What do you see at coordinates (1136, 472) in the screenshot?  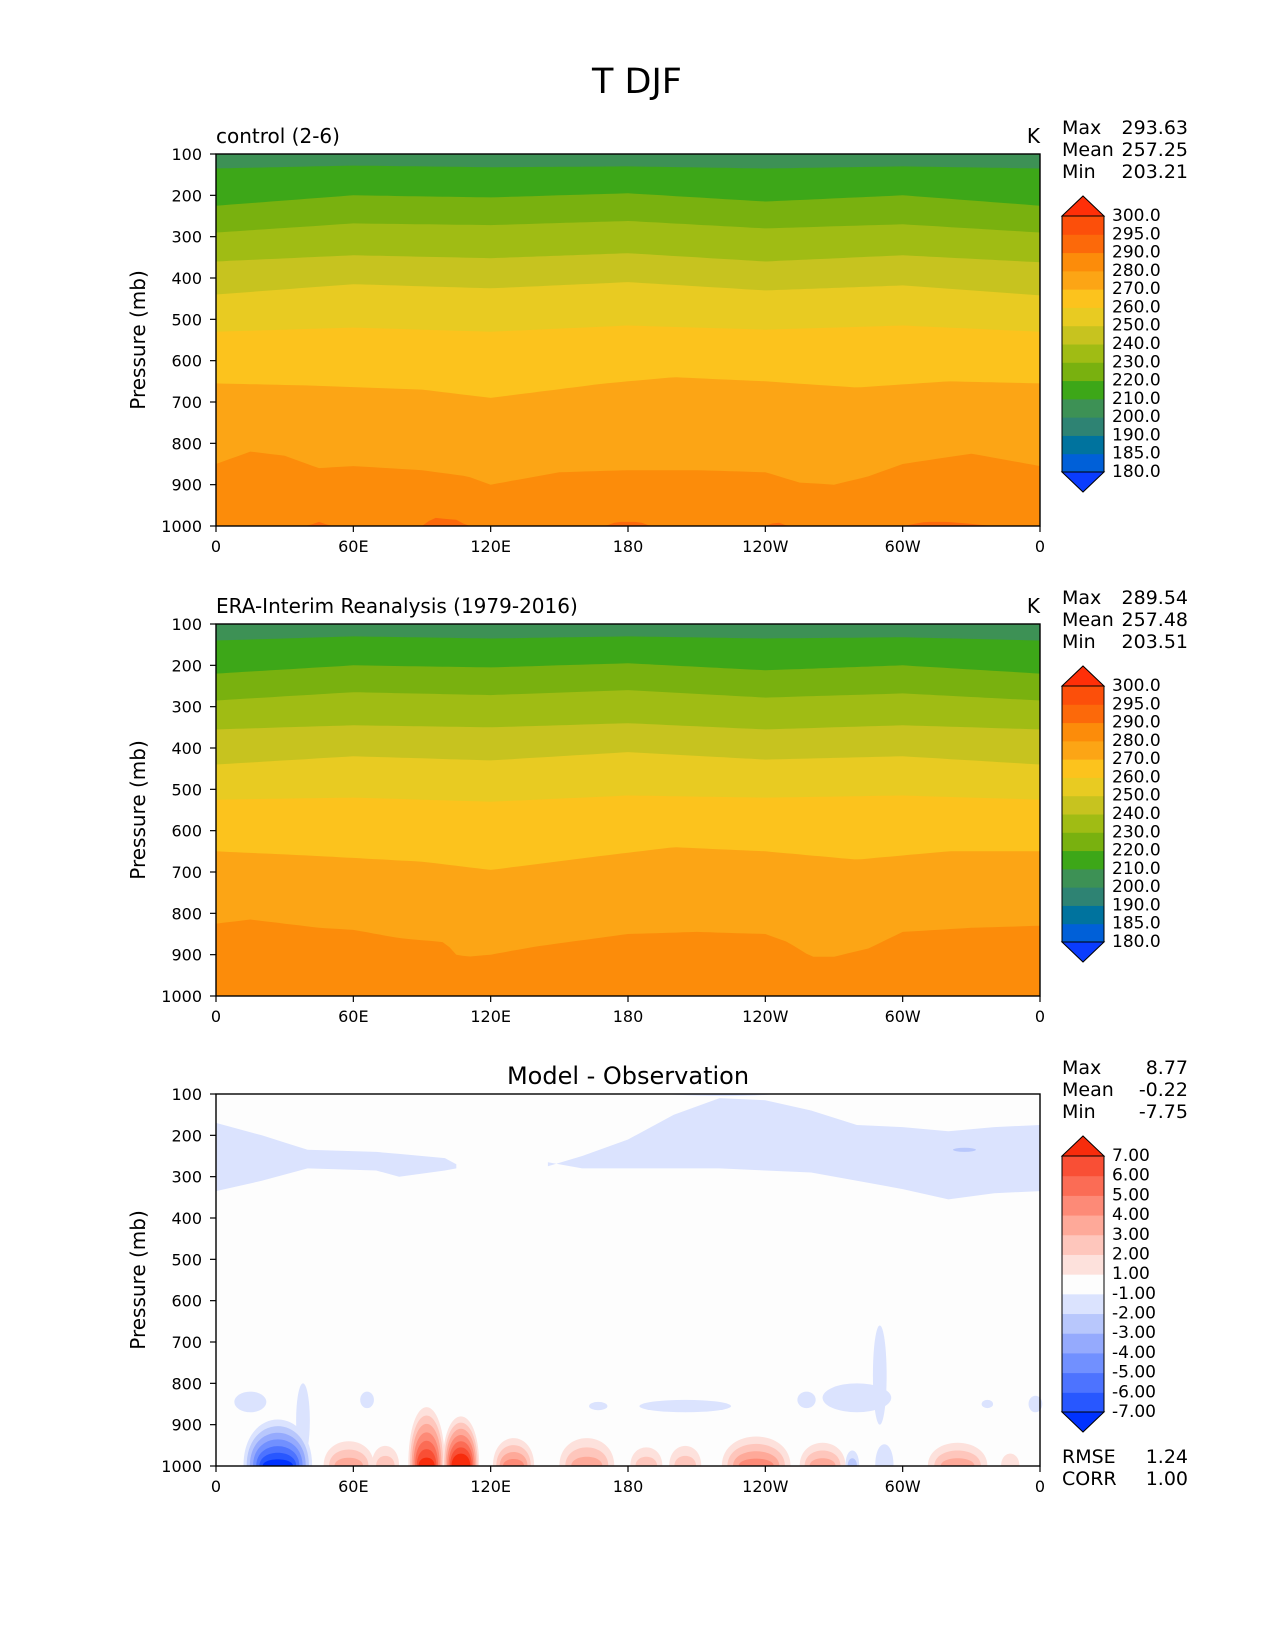 I see `colorbar-tick-label: 180.0` at bounding box center [1136, 472].